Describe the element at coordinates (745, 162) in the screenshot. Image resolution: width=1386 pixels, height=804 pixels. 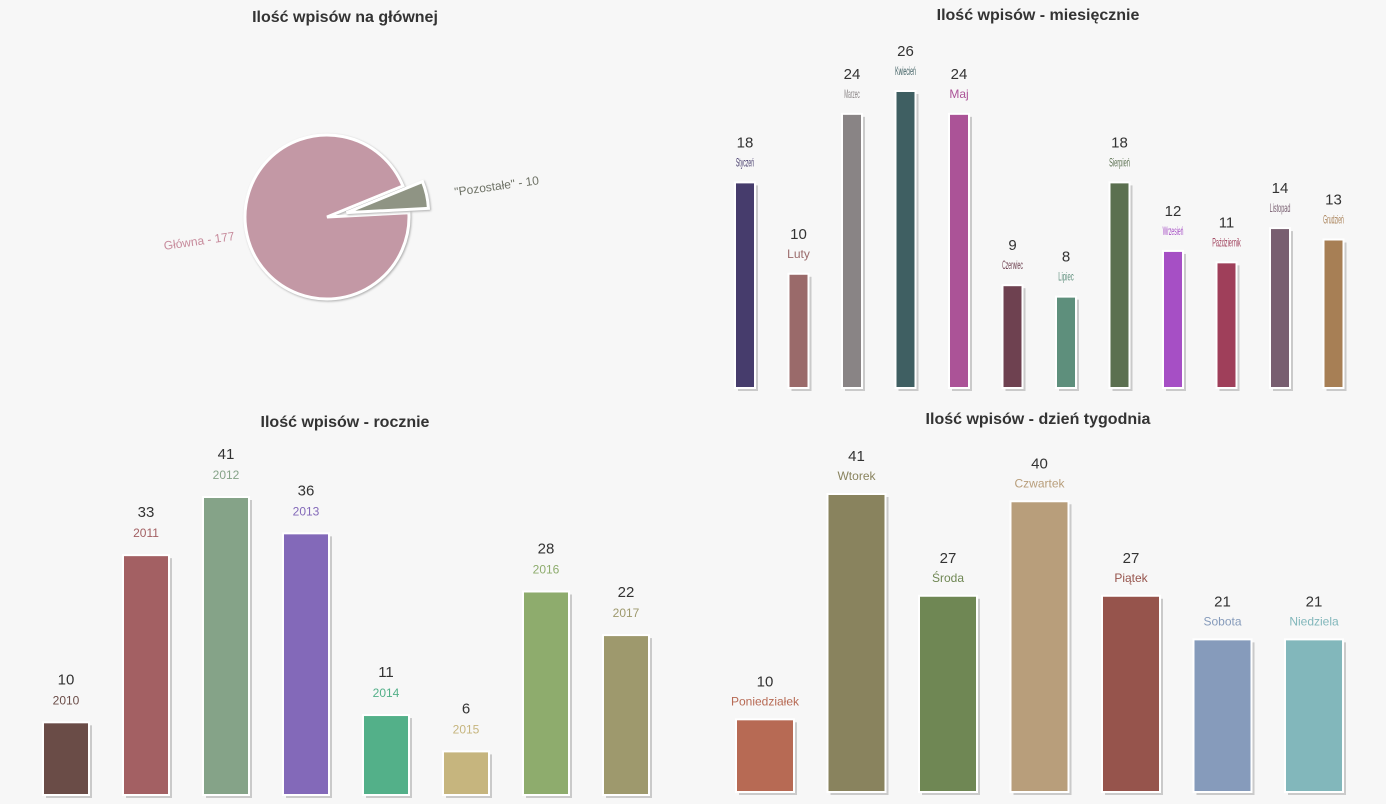
I see `category-label: Styczeń` at that location.